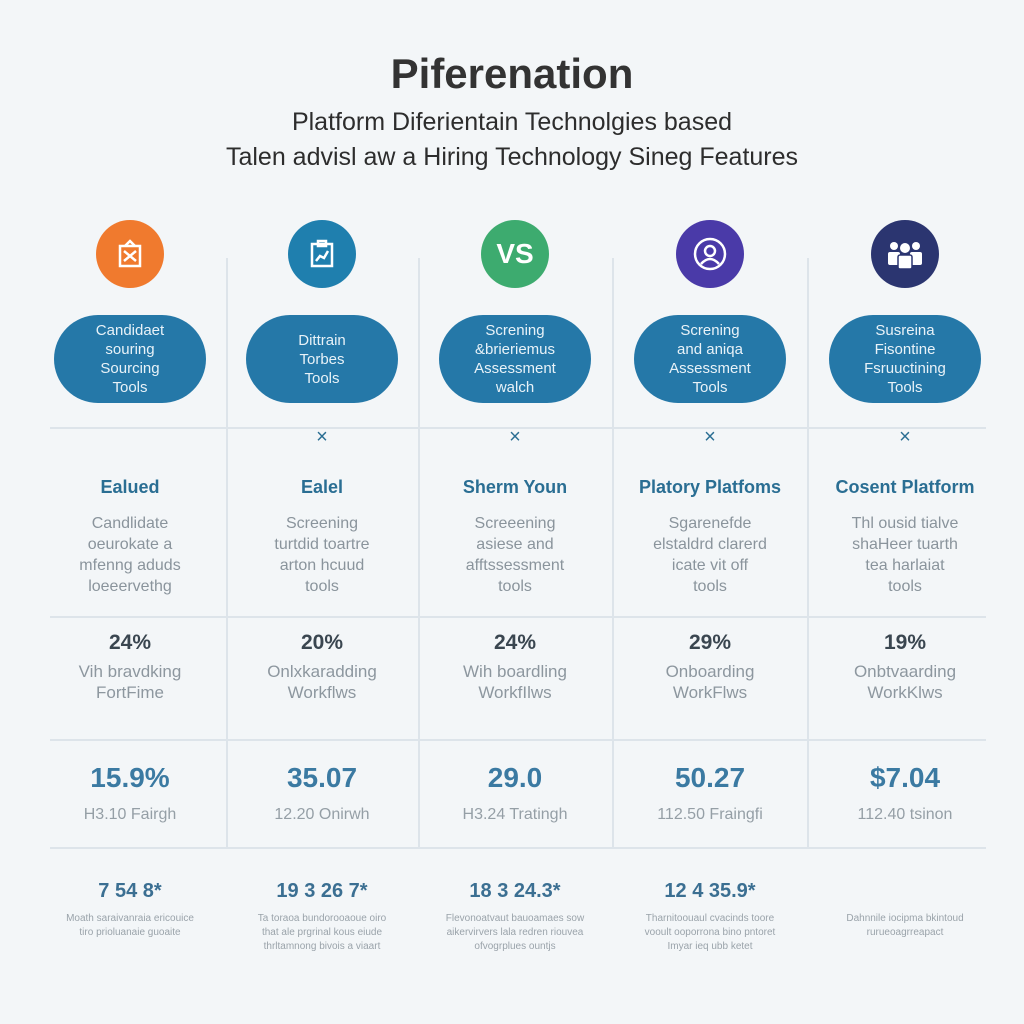 The image size is (1024, 1024). What do you see at coordinates (905, 692) in the screenshot?
I see `pct_label-line: WorkKlws` at bounding box center [905, 692].